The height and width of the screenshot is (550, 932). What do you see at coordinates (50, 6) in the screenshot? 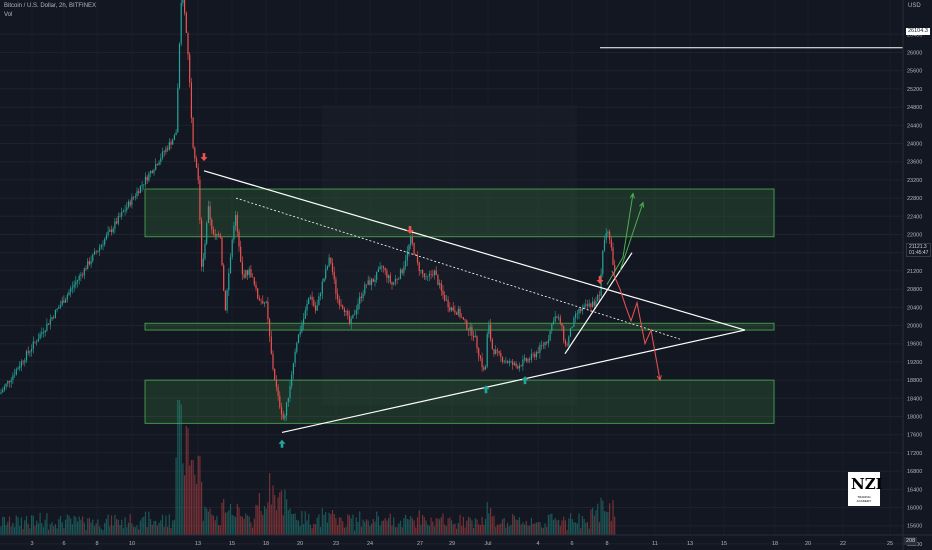
I see `symbol-title: Bitcoin / U.S. Dollar, 2h, BITFINEX` at bounding box center [50, 6].